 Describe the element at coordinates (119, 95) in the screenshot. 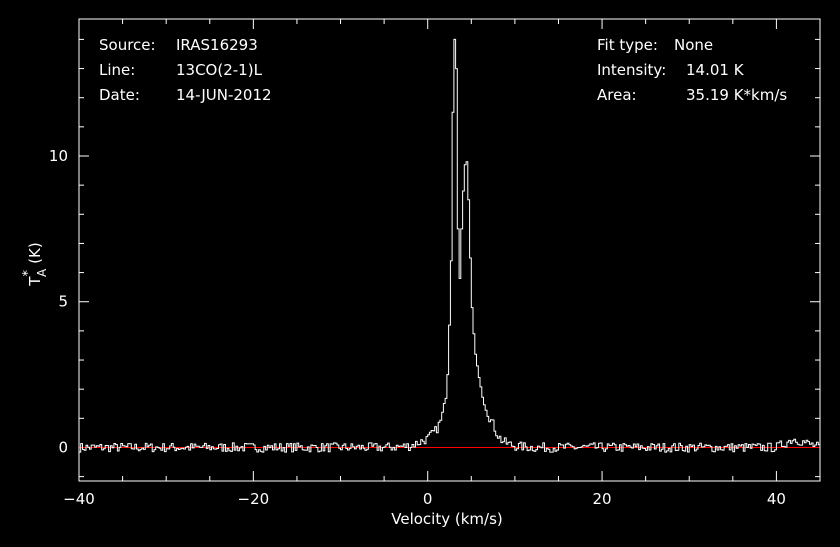

I see `date-label: Date:` at that location.